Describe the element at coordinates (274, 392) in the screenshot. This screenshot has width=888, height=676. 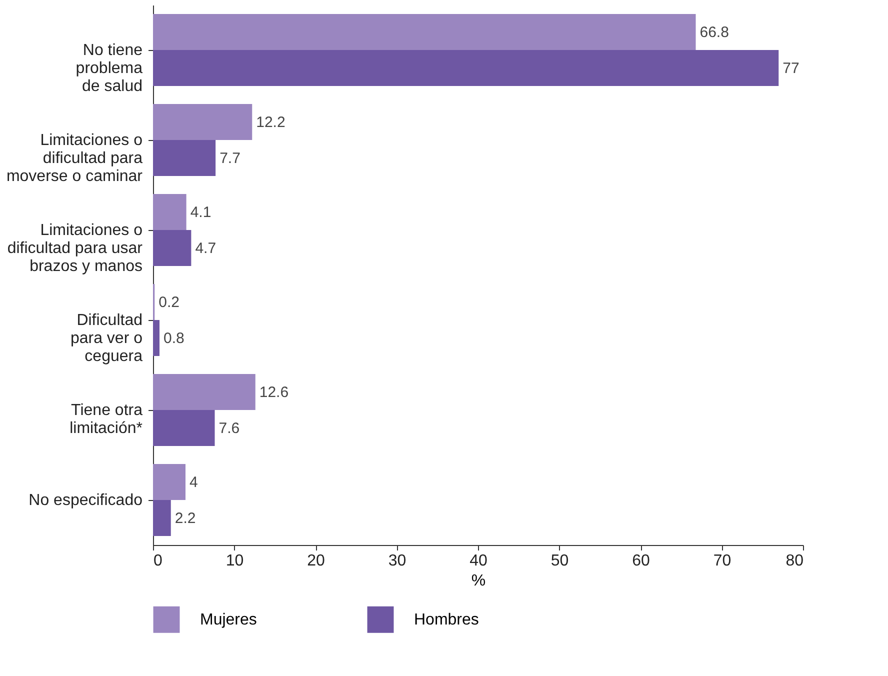
I see `data-label: 12.6` at that location.